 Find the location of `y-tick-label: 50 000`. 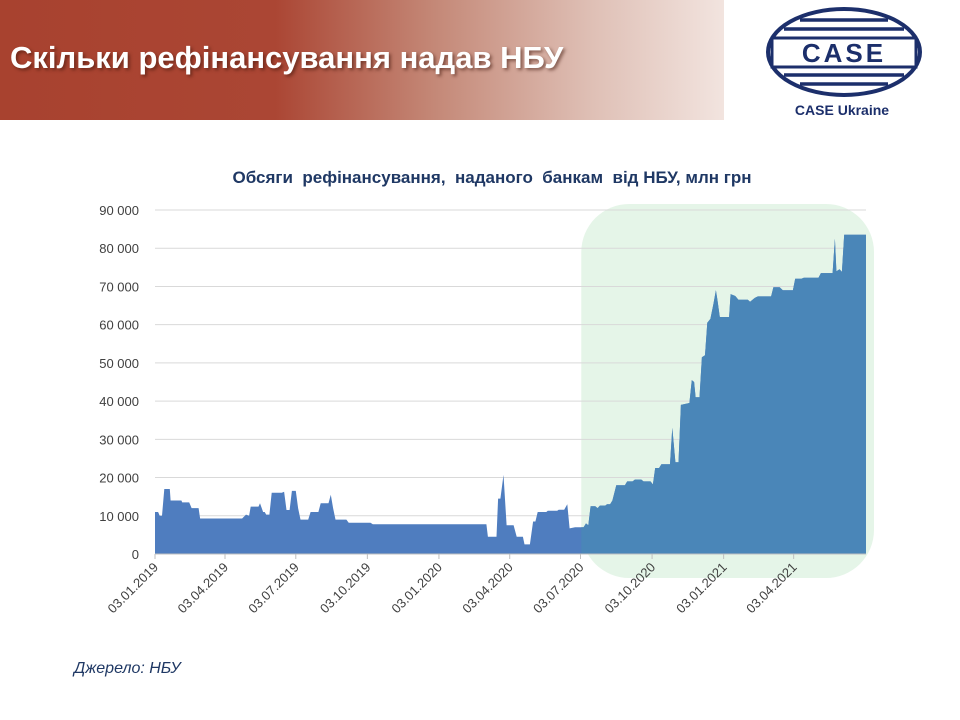

y-tick-label: 50 000 is located at coordinates (119, 363).